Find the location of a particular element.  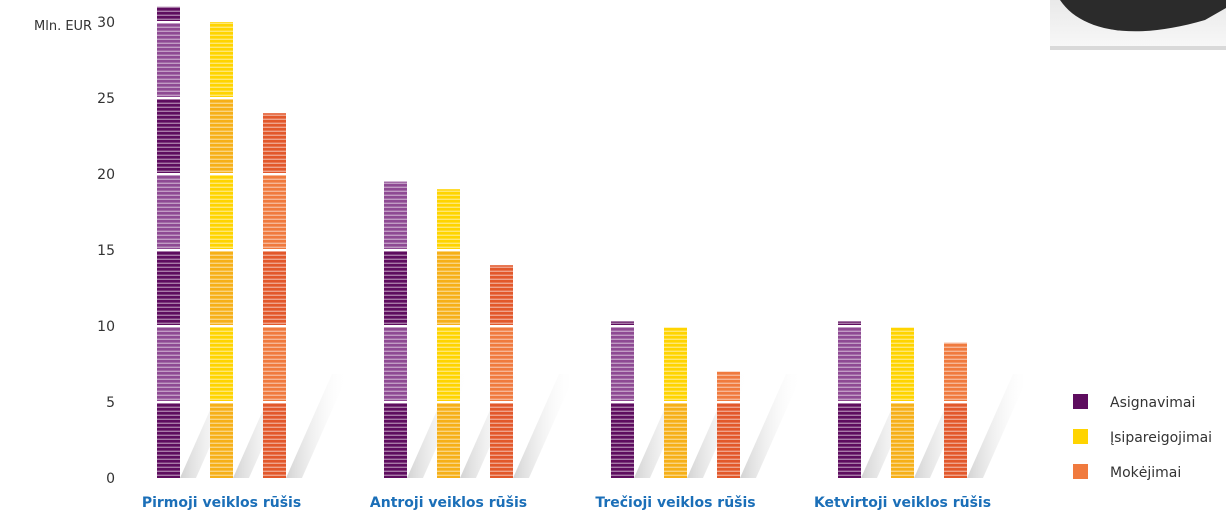

category-label: Pirmoji veiklos rūšis is located at coordinates (221, 503).